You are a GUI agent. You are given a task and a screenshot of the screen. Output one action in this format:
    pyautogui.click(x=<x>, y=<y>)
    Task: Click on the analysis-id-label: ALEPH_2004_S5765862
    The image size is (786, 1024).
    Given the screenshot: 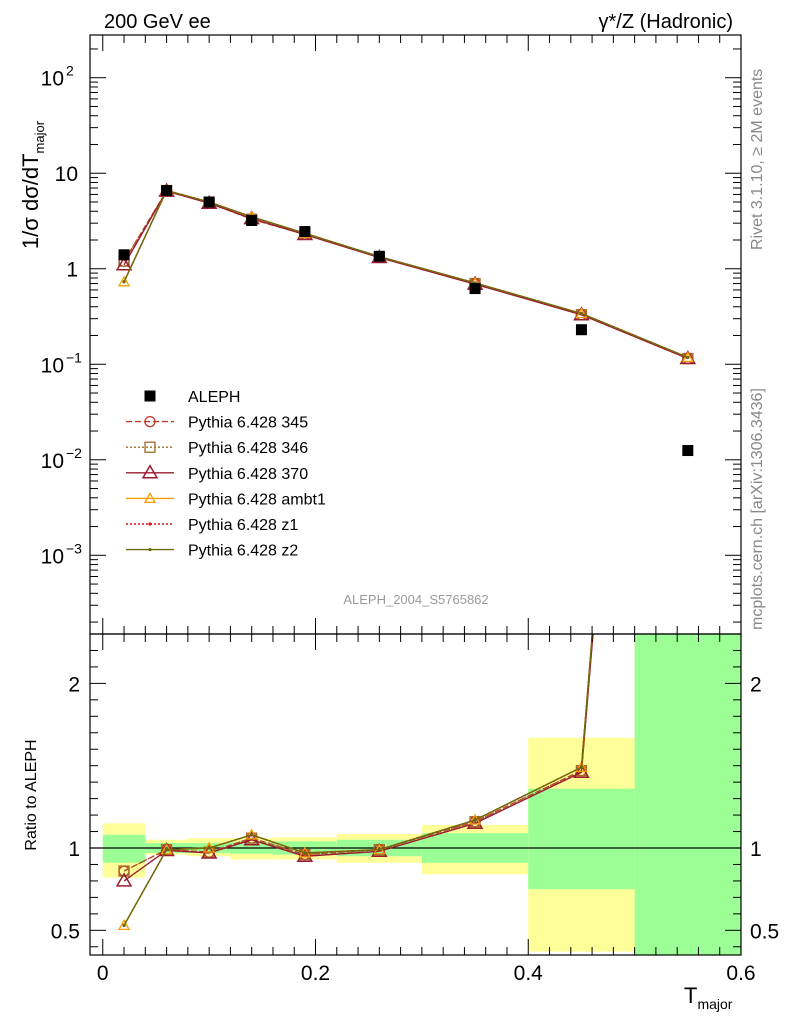 What is the action you would take?
    pyautogui.click(x=415, y=599)
    